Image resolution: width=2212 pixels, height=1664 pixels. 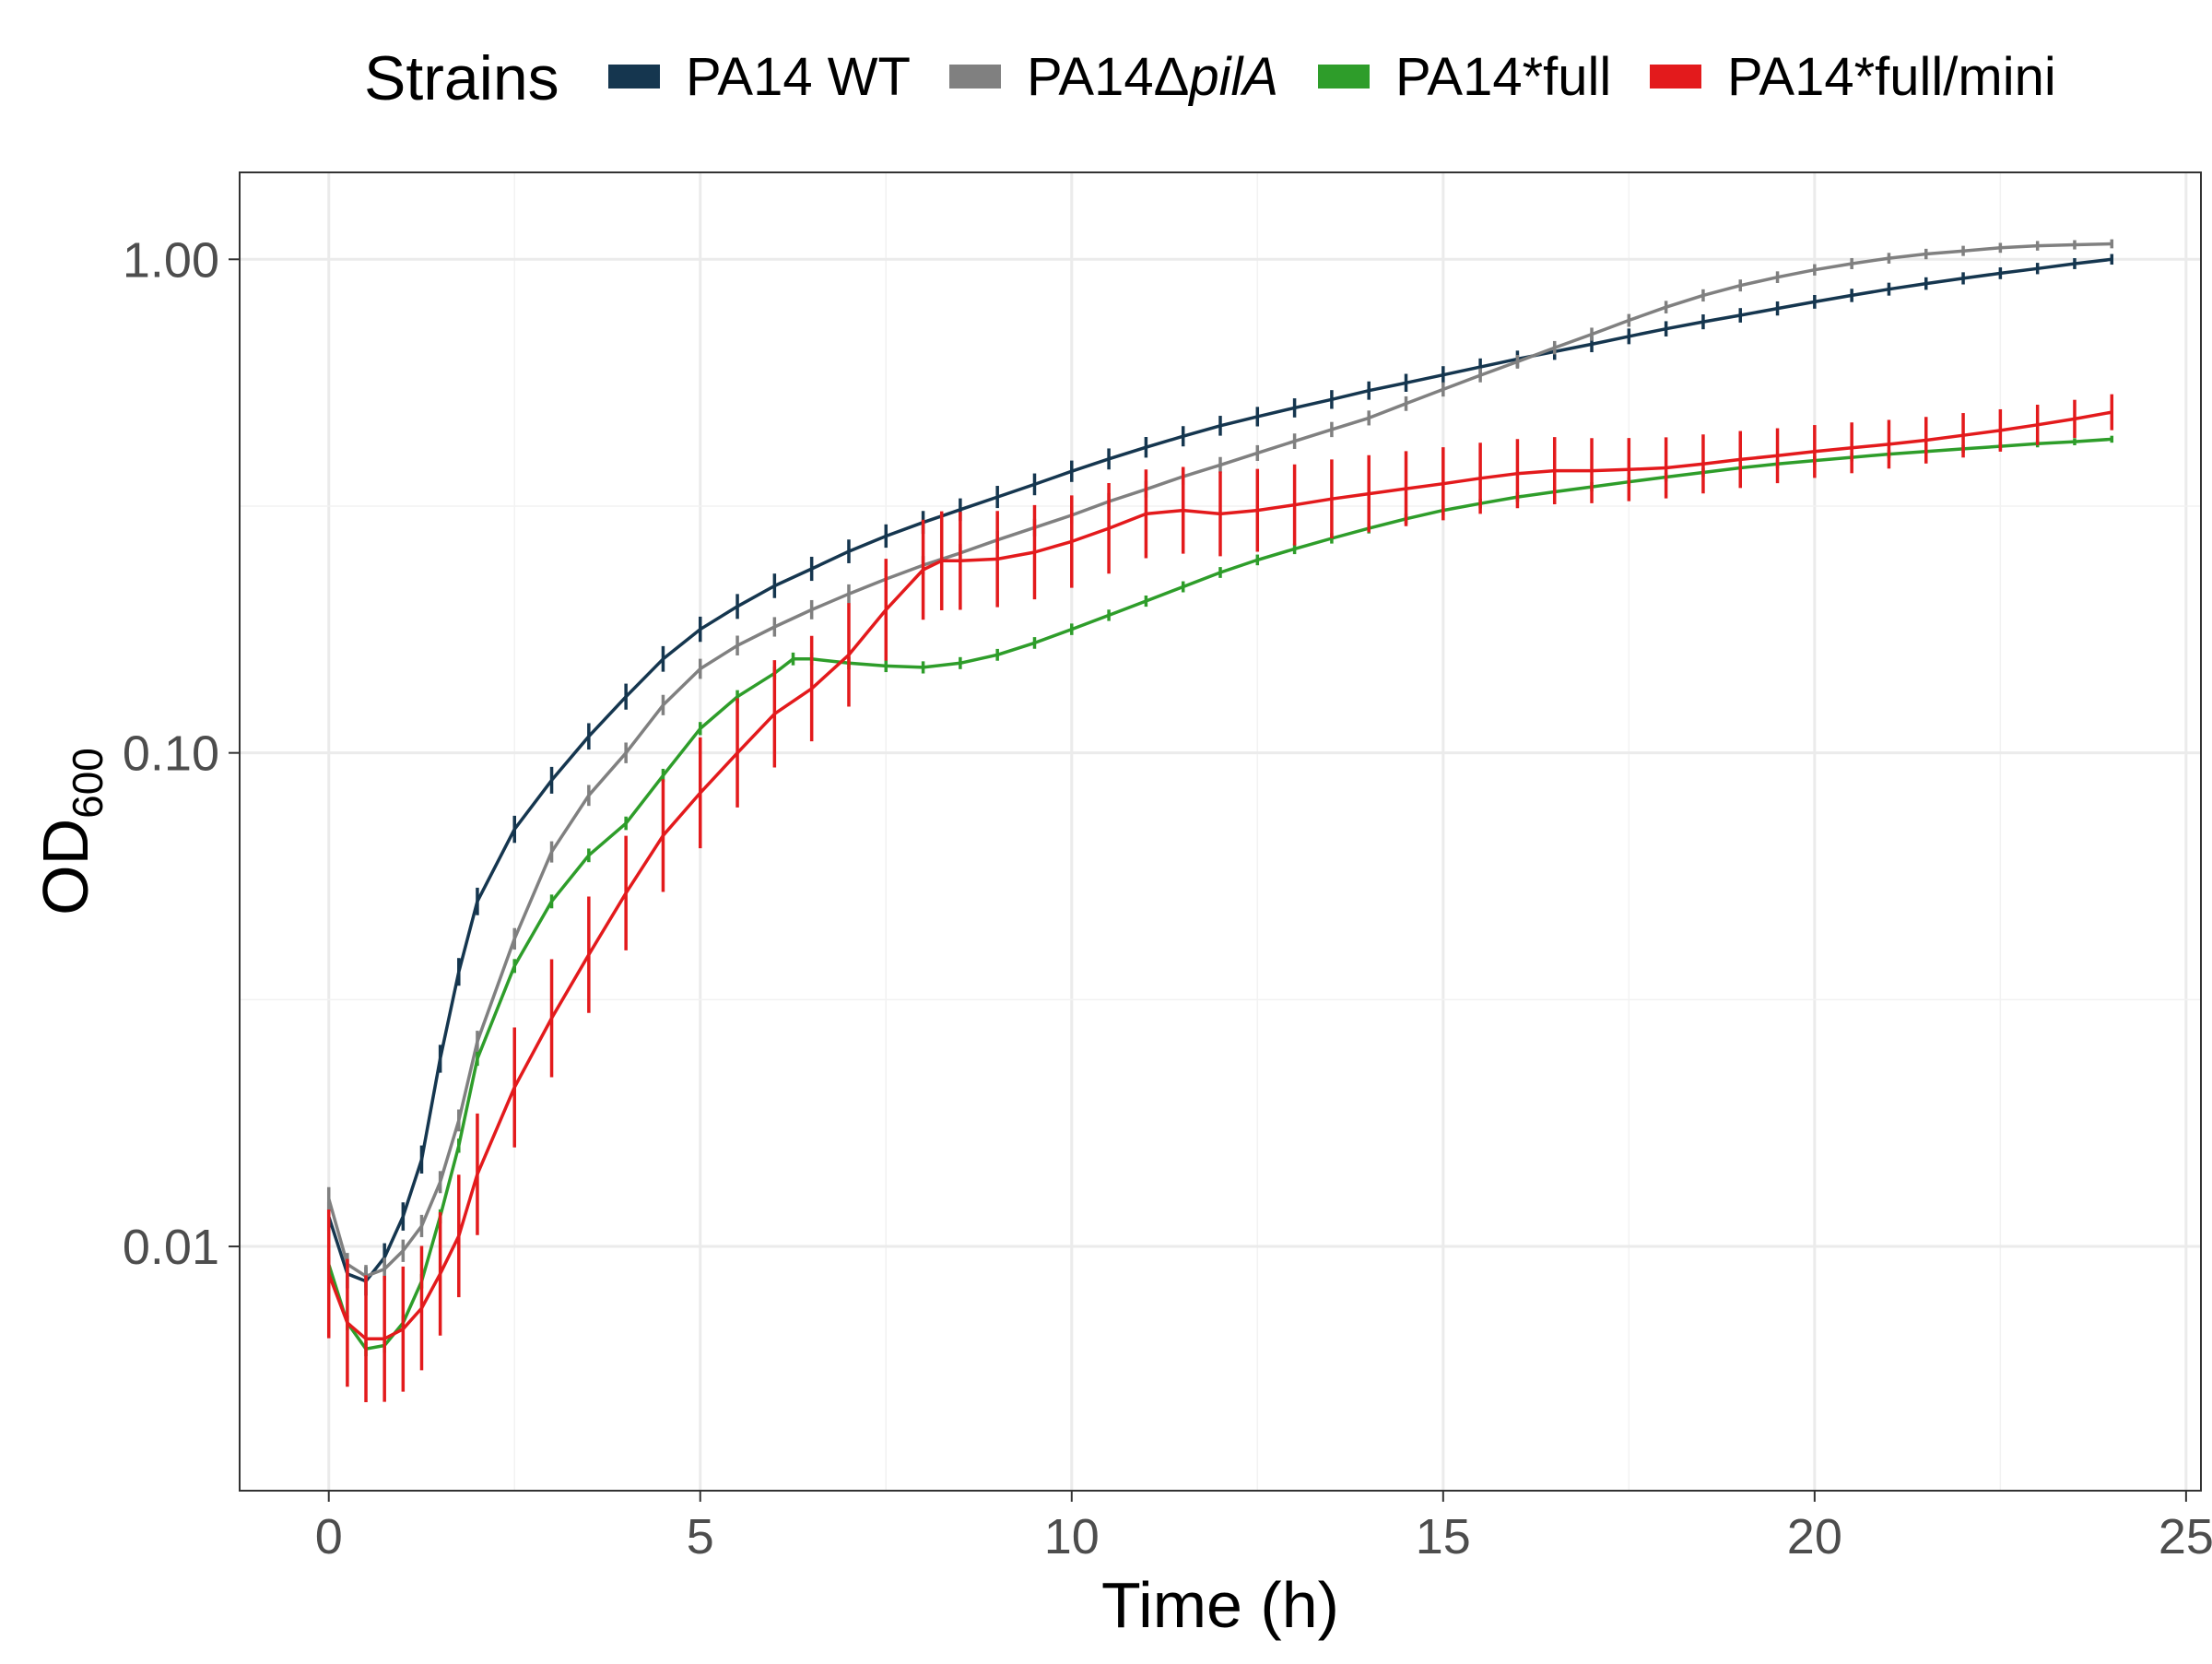 What do you see at coordinates (171, 260) in the screenshot?
I see `y-tick-label: 1.00` at bounding box center [171, 260].